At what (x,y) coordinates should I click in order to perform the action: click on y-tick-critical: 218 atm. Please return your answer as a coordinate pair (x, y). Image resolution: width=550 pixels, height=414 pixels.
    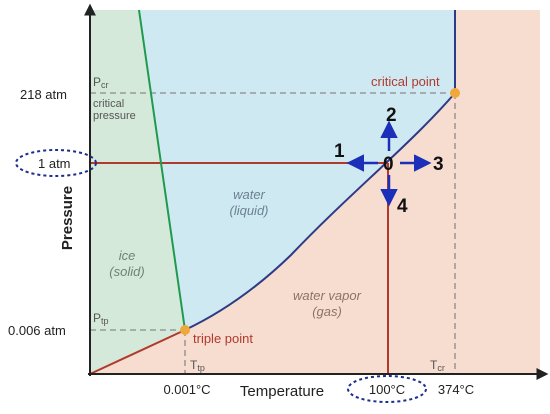
    Looking at the image, I should click on (43, 94).